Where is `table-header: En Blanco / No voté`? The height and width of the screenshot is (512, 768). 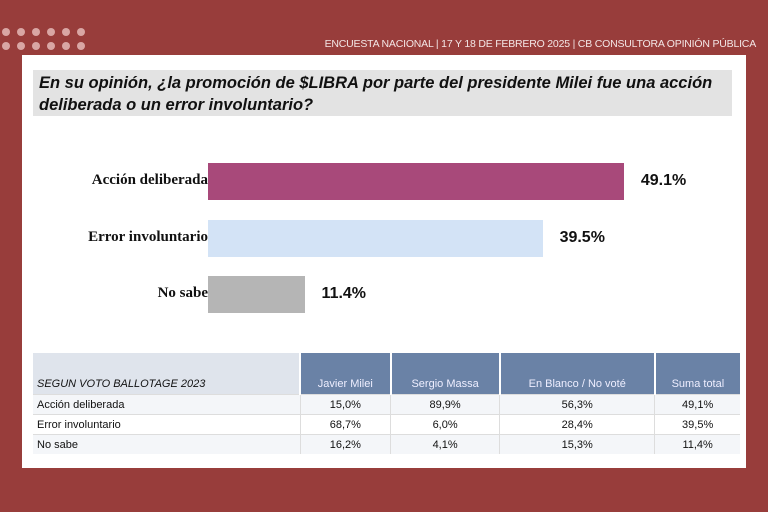
table-header: En Blanco / No voté is located at coordinates (576, 374).